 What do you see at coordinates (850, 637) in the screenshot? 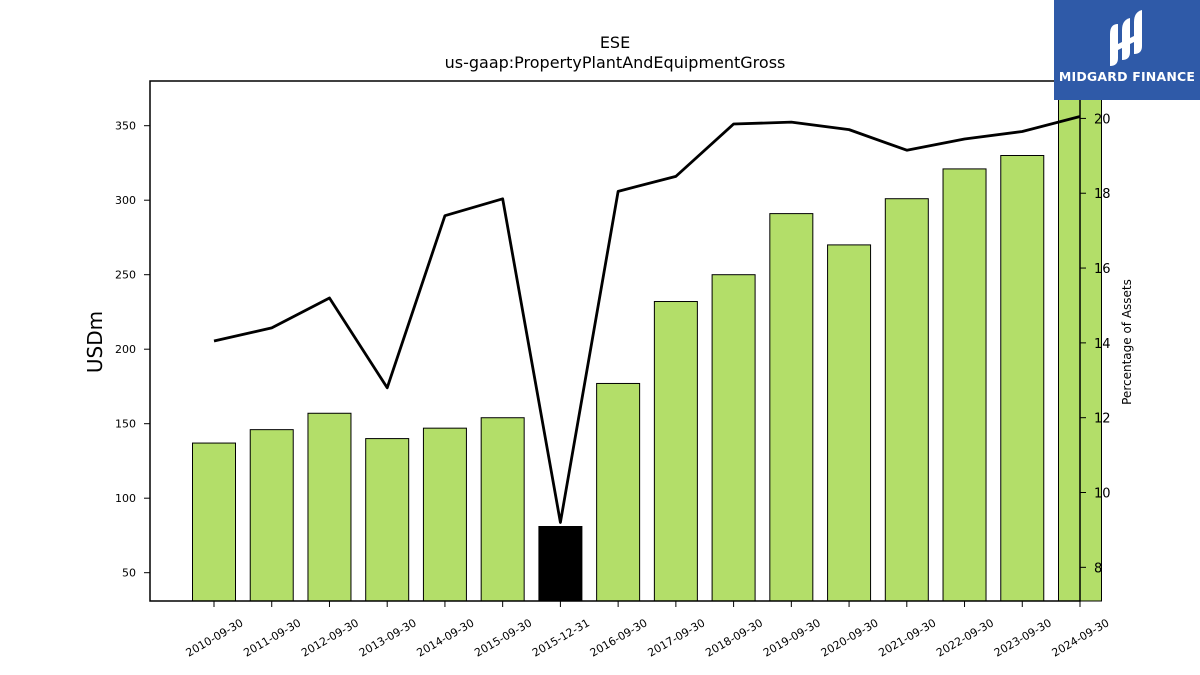
I see `x-tick-label: 2020-09-30` at bounding box center [850, 637].